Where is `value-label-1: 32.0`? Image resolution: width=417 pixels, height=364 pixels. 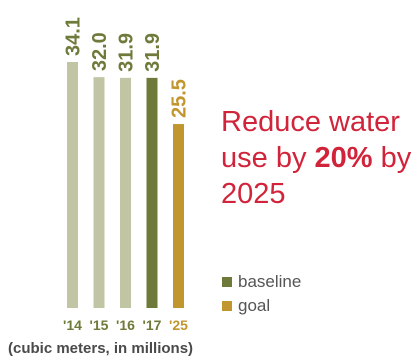
value-label-1: 32.0 is located at coordinates (100, 51).